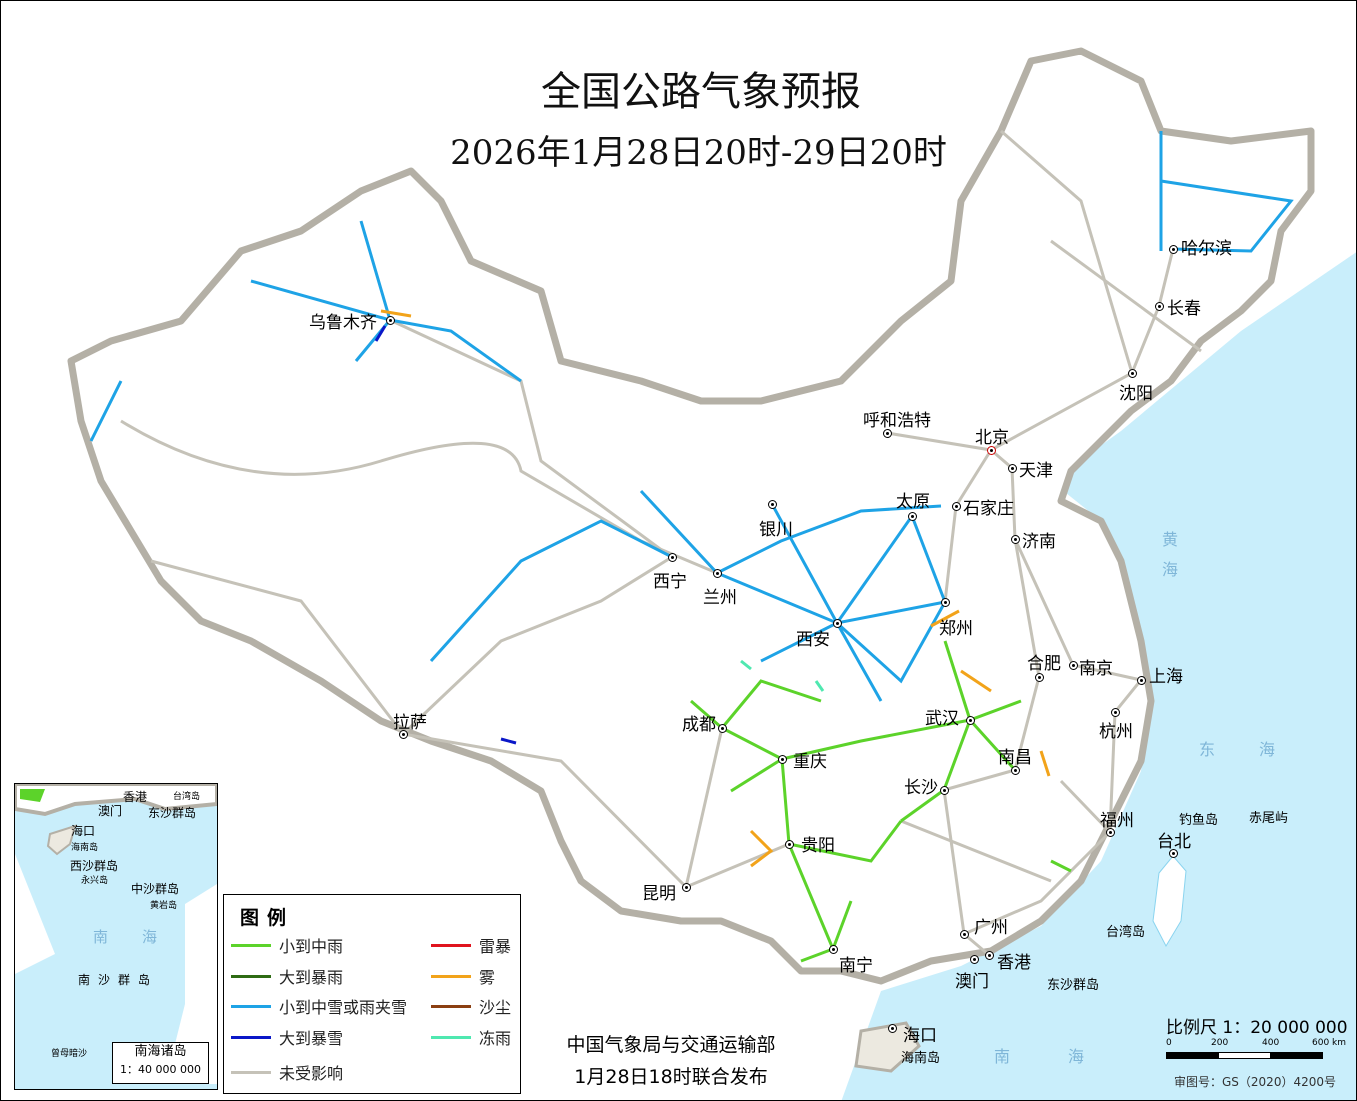 The height and width of the screenshot is (1101, 1357). Describe the element at coordinates (659, 894) in the screenshot. I see `city-label: 昆明` at that location.